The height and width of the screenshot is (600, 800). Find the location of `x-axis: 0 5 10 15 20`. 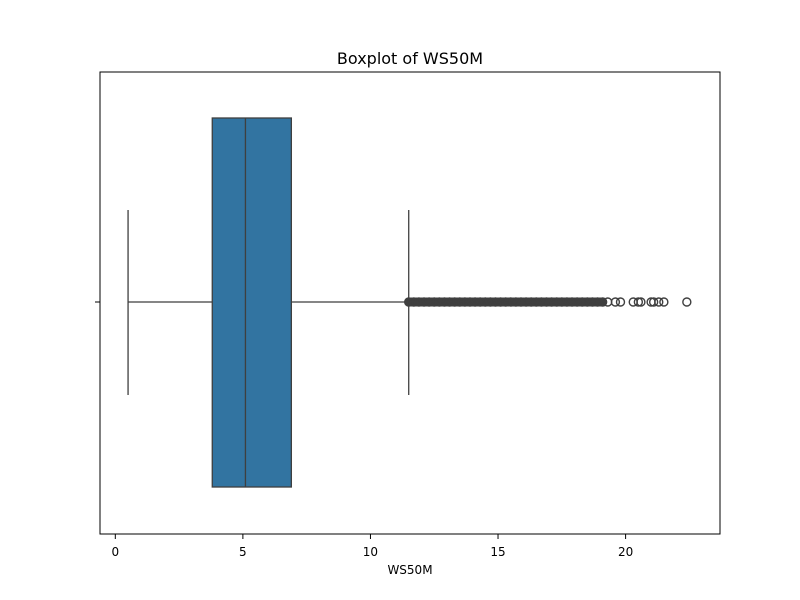

x-axis: 0 5 10 15 20 is located at coordinates (372, 546).